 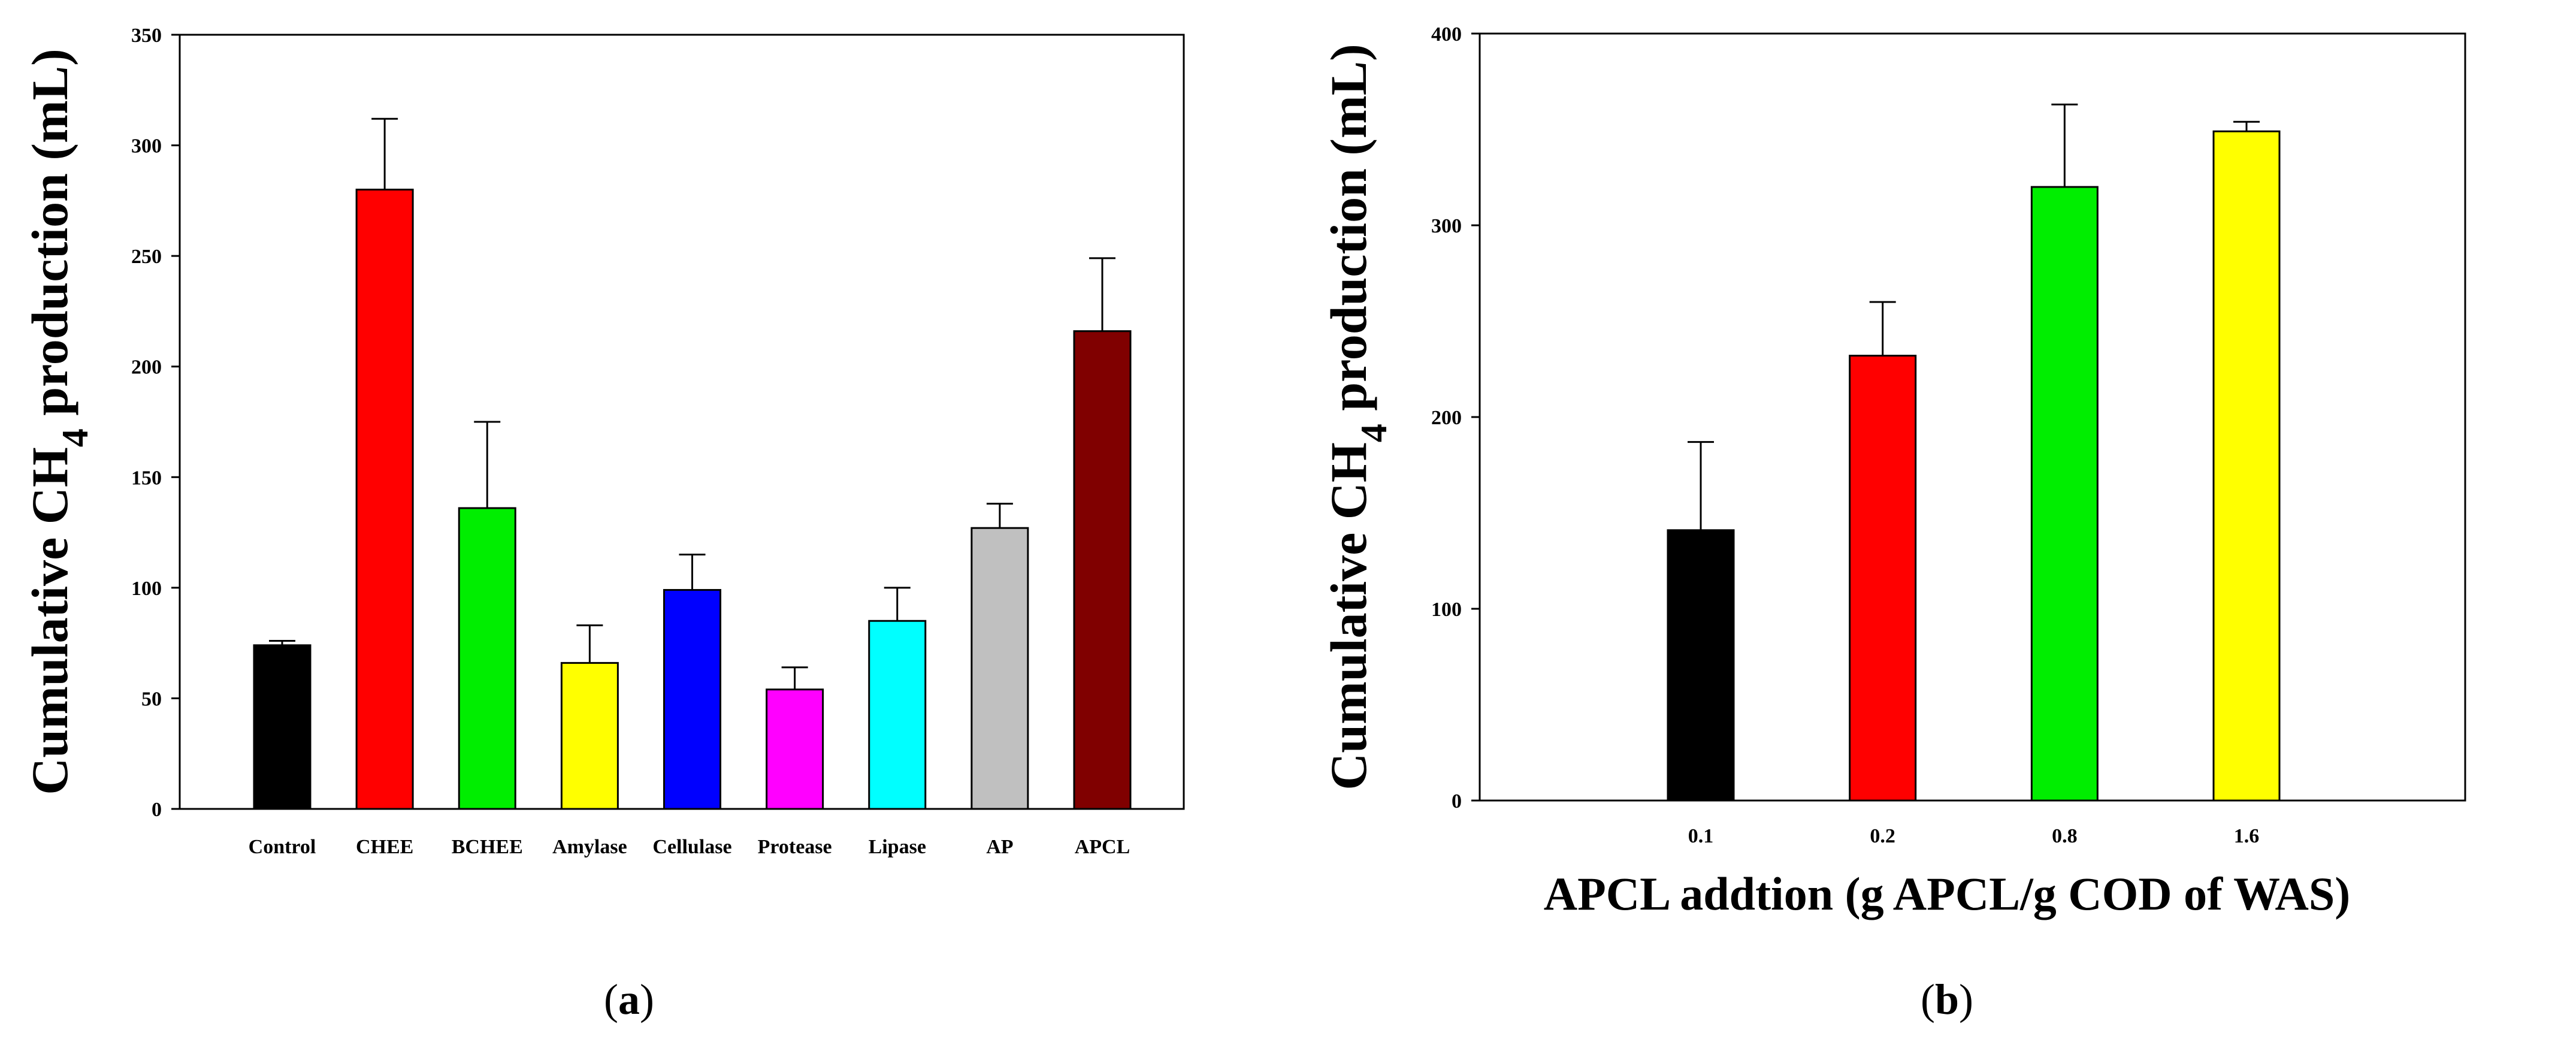 What do you see at coordinates (1947, 894) in the screenshot?
I see `x-axis-label-b: APCL addtion (g APCL/g COD of WAS)` at bounding box center [1947, 894].